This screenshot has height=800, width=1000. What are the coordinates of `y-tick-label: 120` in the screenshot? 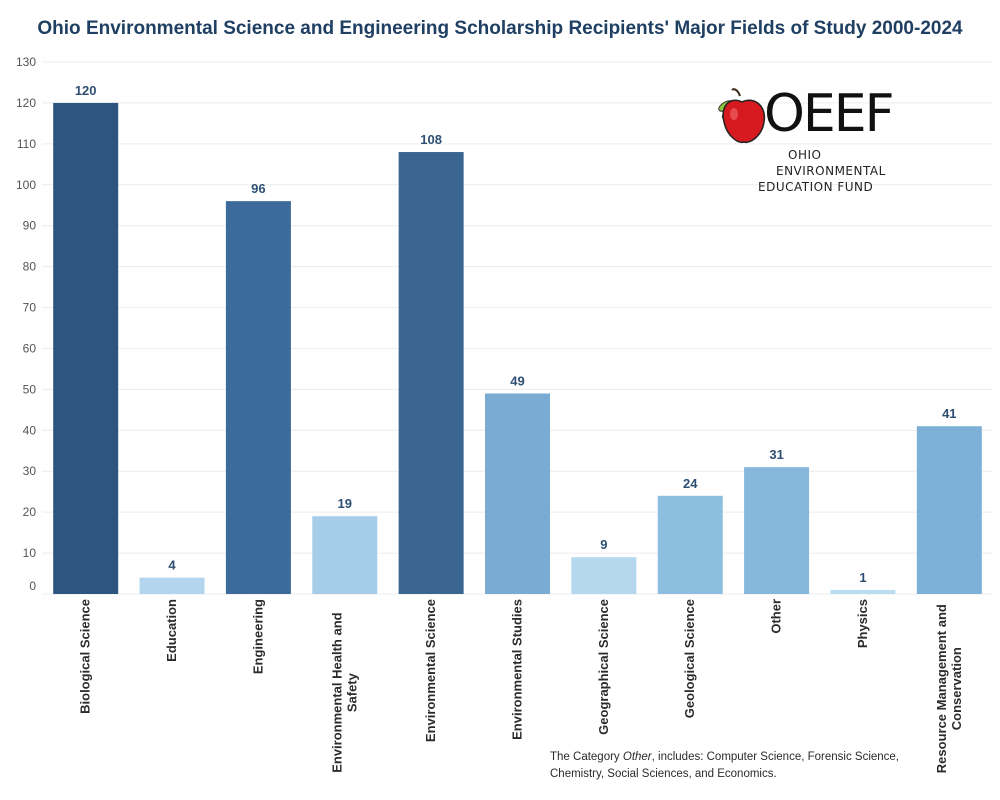 It's located at (26, 103).